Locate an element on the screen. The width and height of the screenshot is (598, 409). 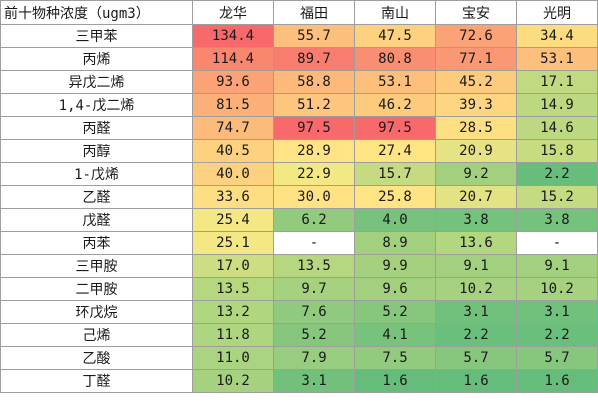
district-header: 福田 is located at coordinates (314, 12).